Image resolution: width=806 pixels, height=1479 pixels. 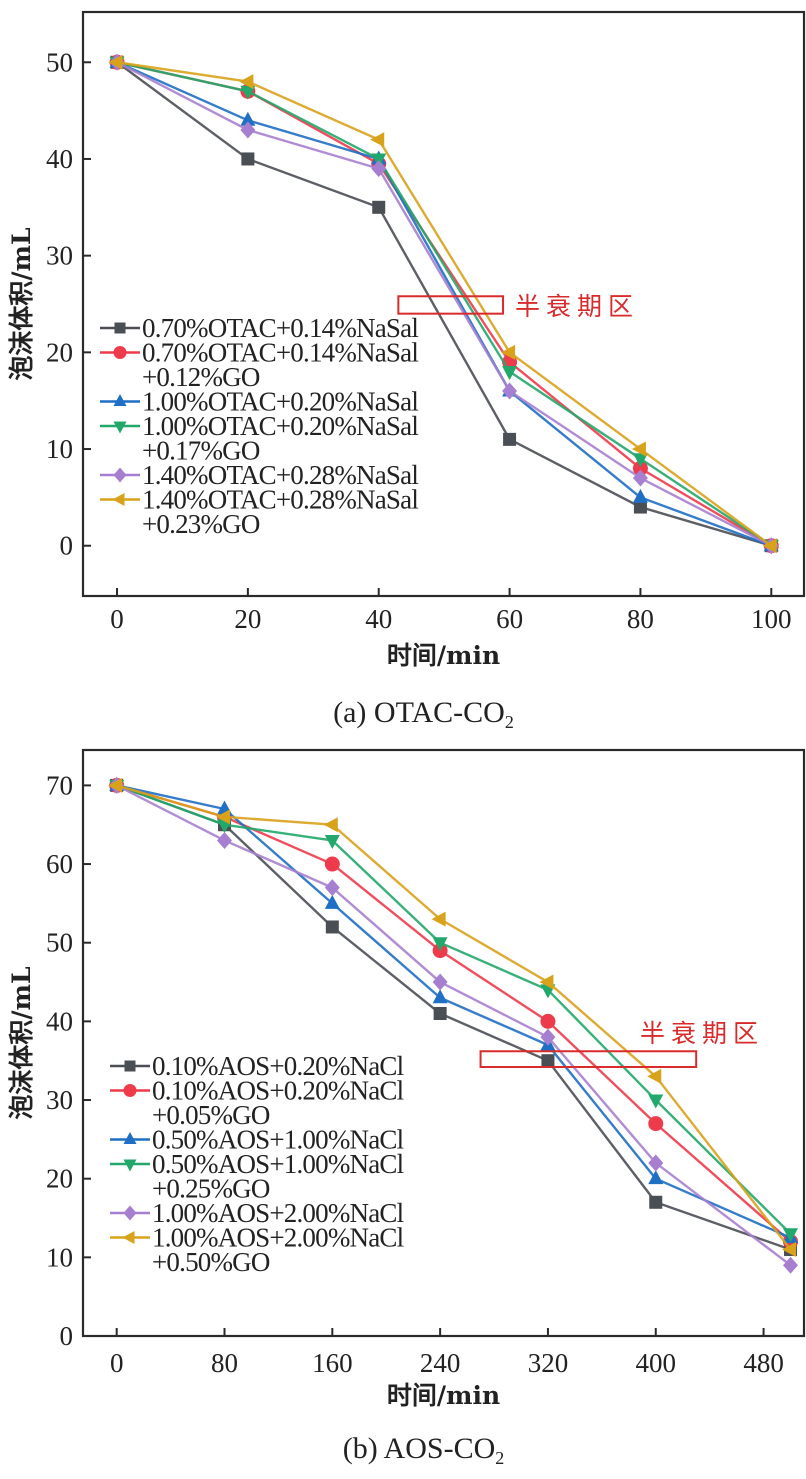 I want to click on x-tick-label: 160, so click(x=332, y=1363).